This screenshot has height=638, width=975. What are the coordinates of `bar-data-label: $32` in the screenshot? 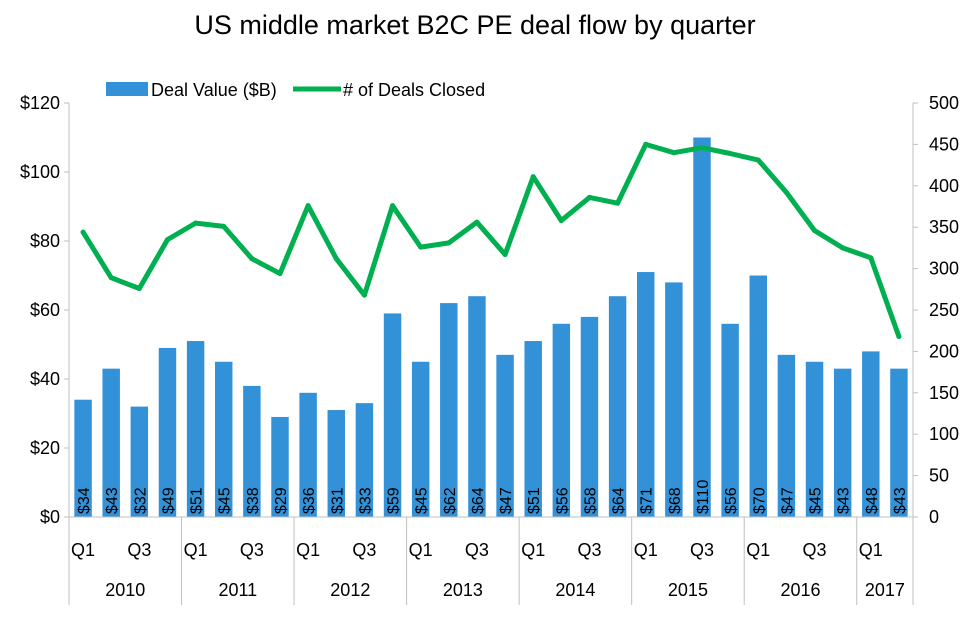 It's located at (140, 500).